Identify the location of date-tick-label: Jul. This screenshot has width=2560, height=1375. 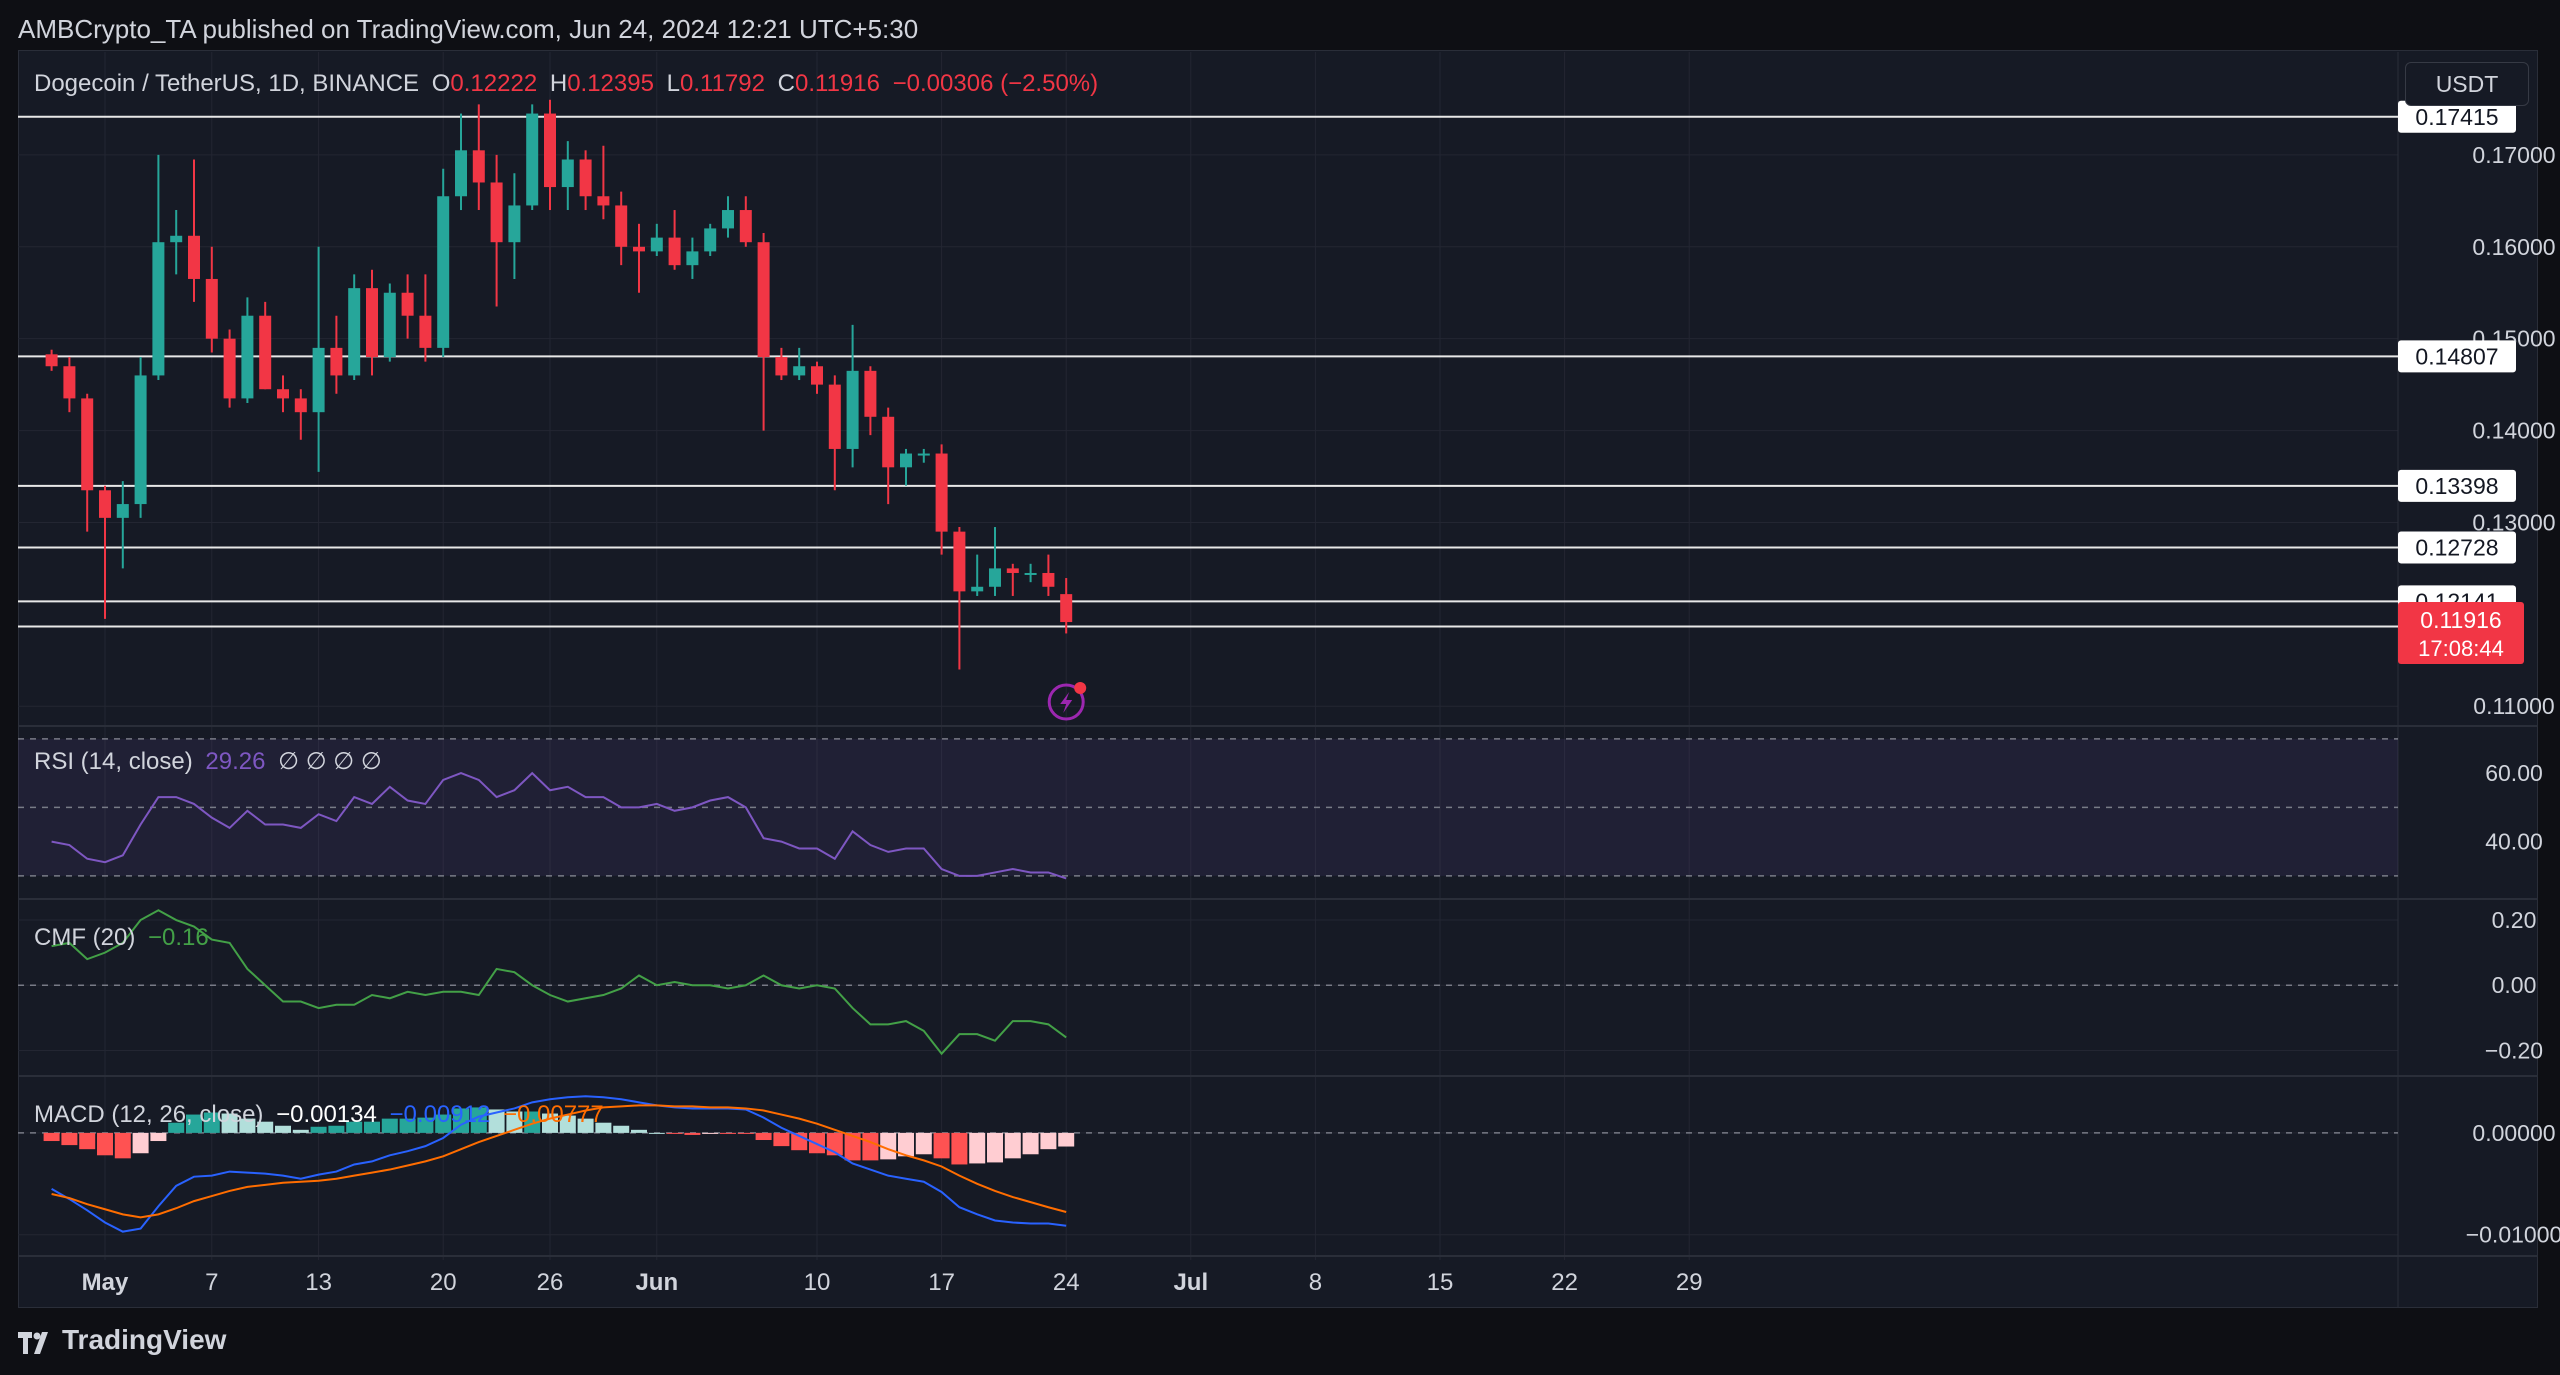
(1190, 1282).